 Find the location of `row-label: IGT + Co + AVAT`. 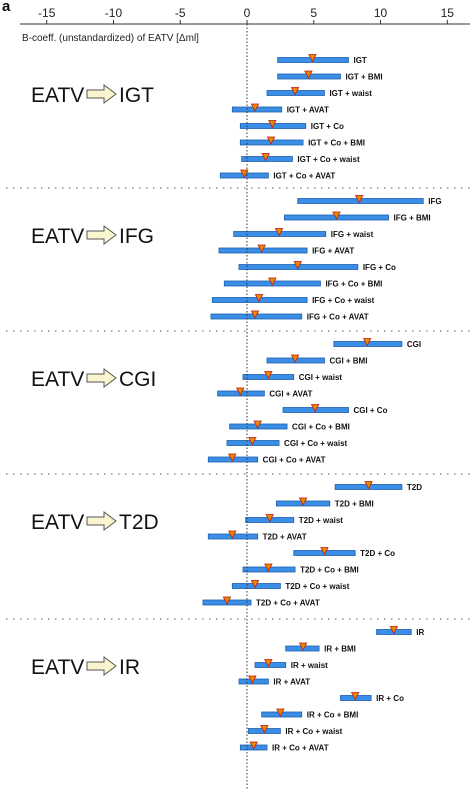

row-label: IGT + Co + AVAT is located at coordinates (304, 176).